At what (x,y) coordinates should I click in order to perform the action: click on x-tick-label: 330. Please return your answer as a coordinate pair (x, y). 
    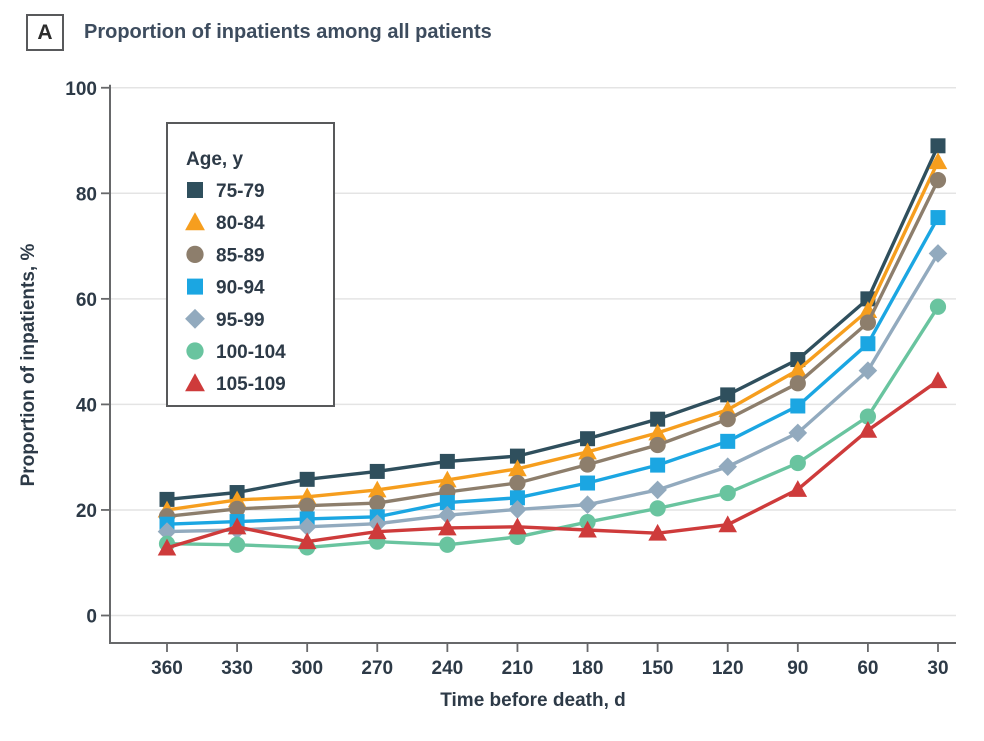
    Looking at the image, I should click on (237, 668).